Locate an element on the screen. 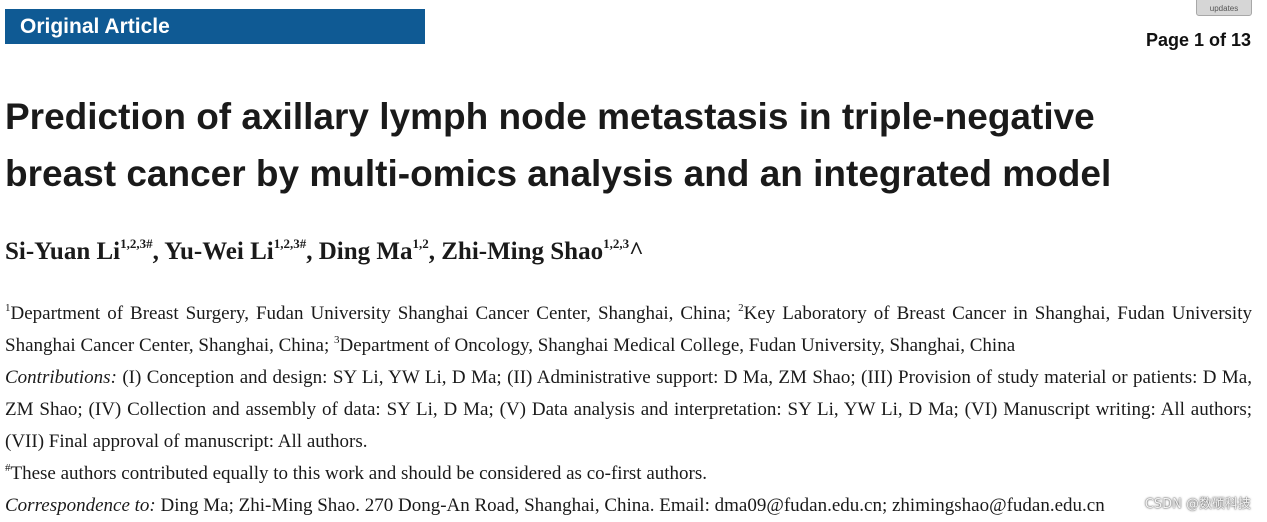 The image size is (1267, 522). contributions-label: Contributions: is located at coordinates (61, 377).